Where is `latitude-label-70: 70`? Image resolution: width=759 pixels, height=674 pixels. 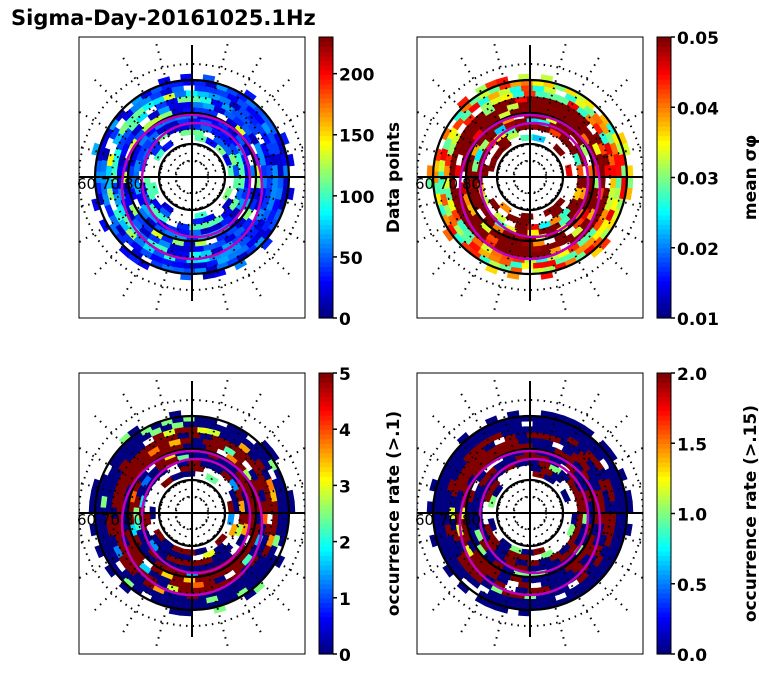
latitude-label-70: 70 is located at coordinates (110, 184).